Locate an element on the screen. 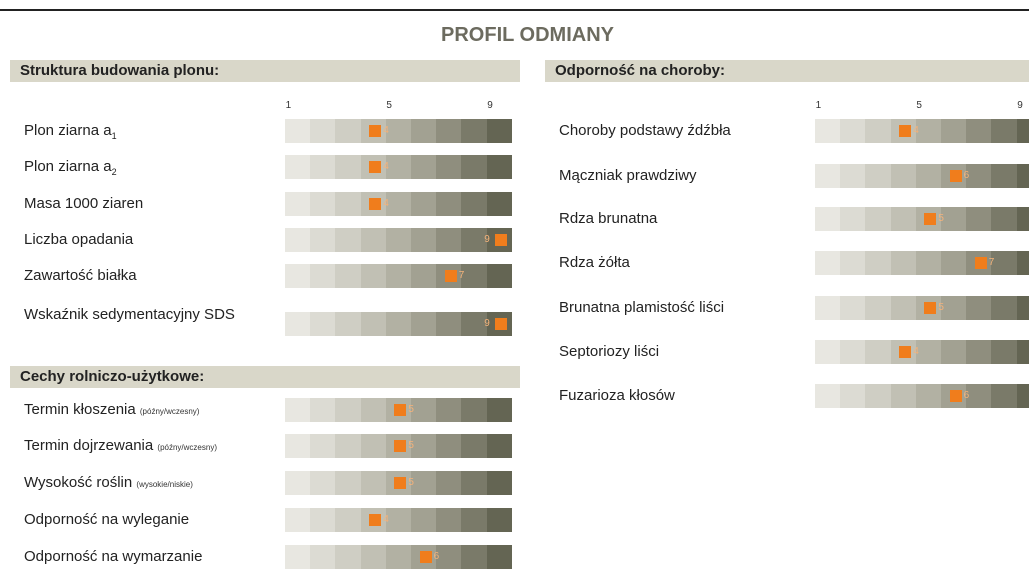  marker-value: 7 is located at coordinates (991, 262).